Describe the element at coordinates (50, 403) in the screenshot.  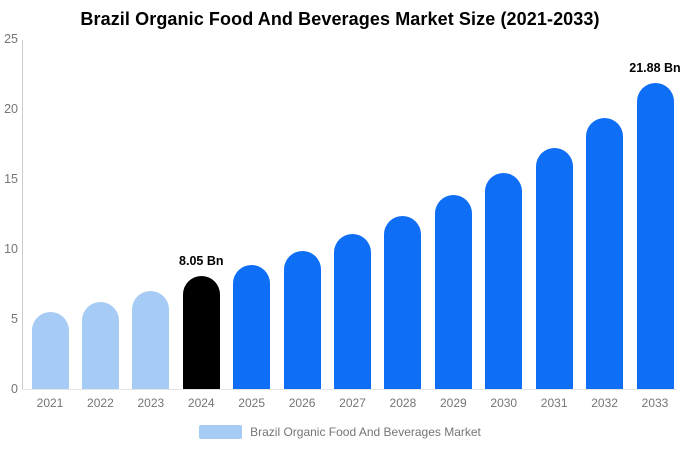
I see `x-axis-label-2021: 2021` at that location.